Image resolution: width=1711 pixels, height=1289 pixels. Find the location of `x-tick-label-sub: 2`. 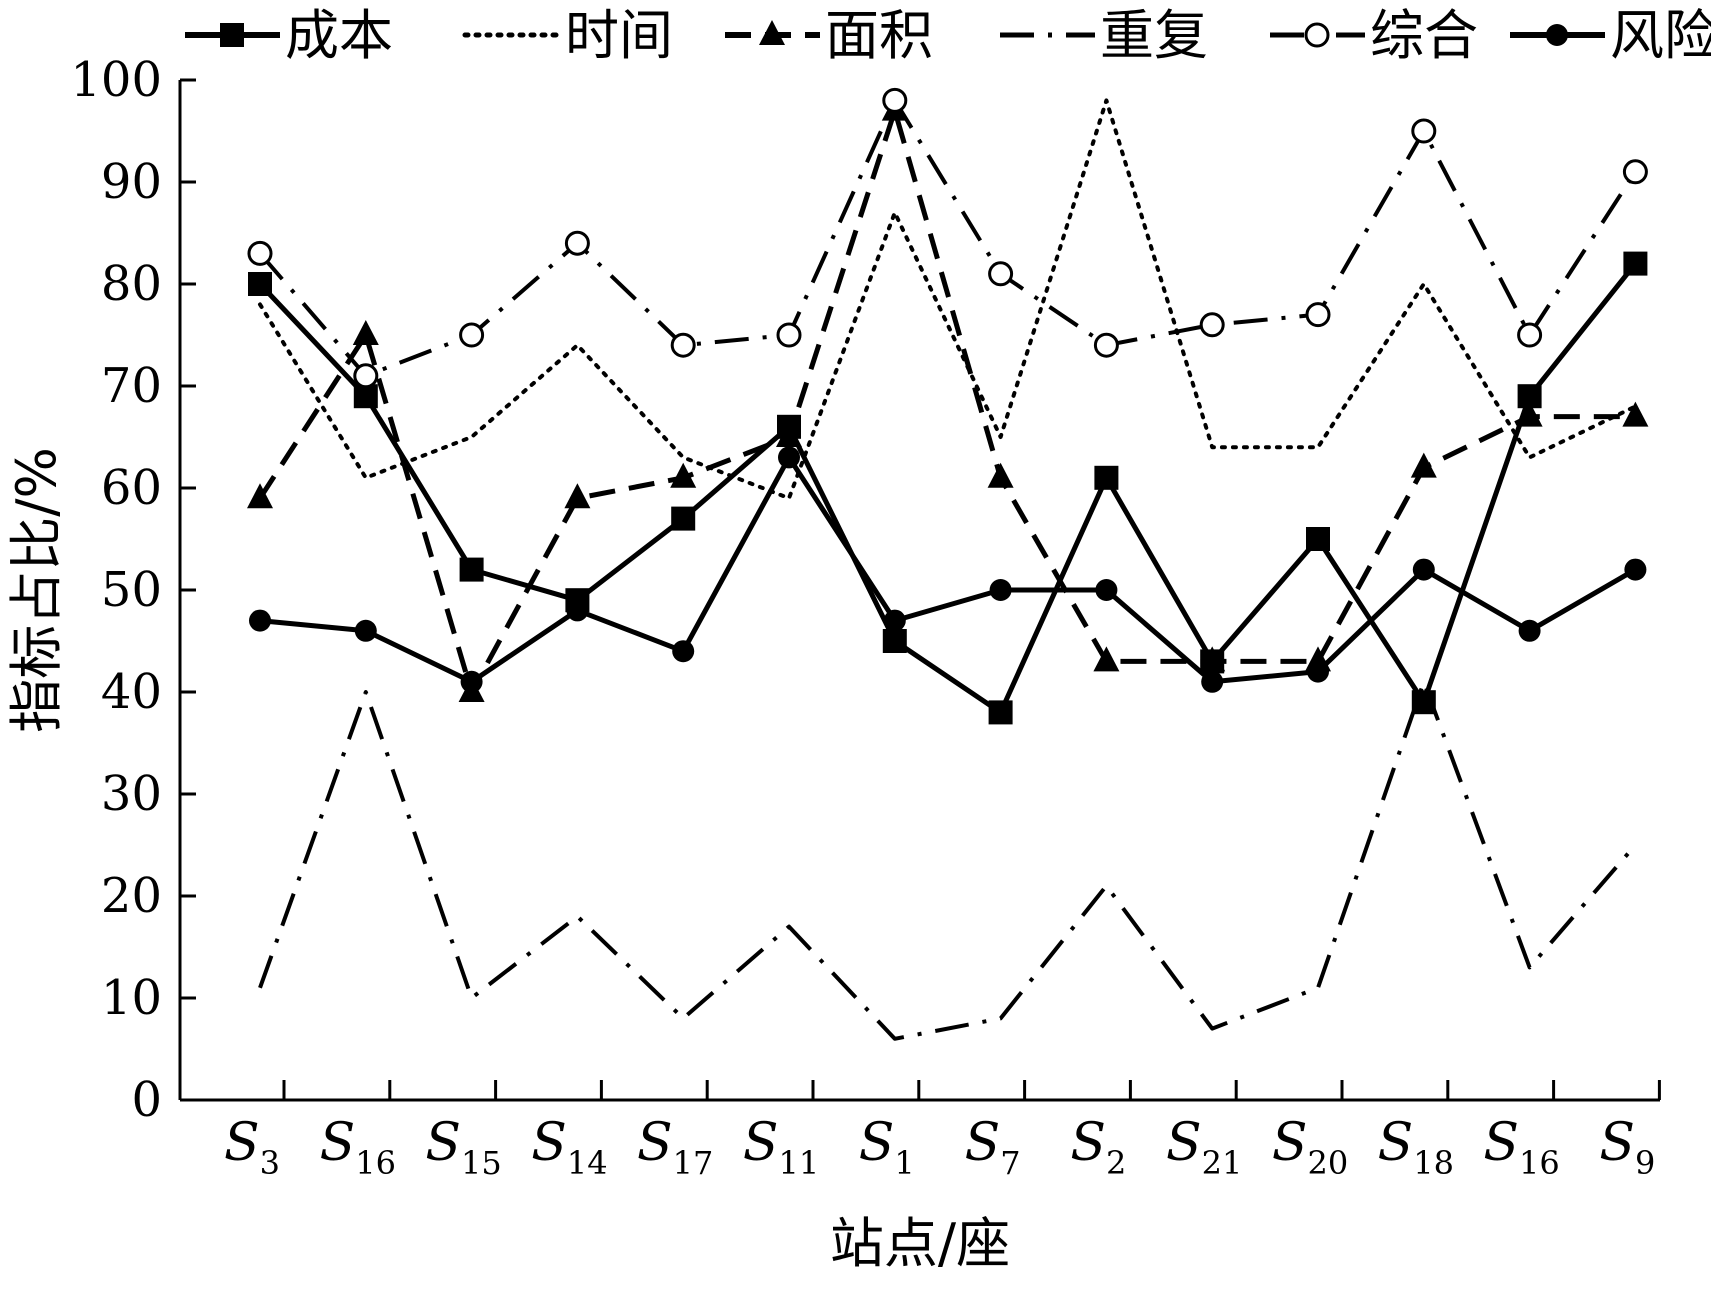

x-tick-label-sub: 2 is located at coordinates (1116, 1163).